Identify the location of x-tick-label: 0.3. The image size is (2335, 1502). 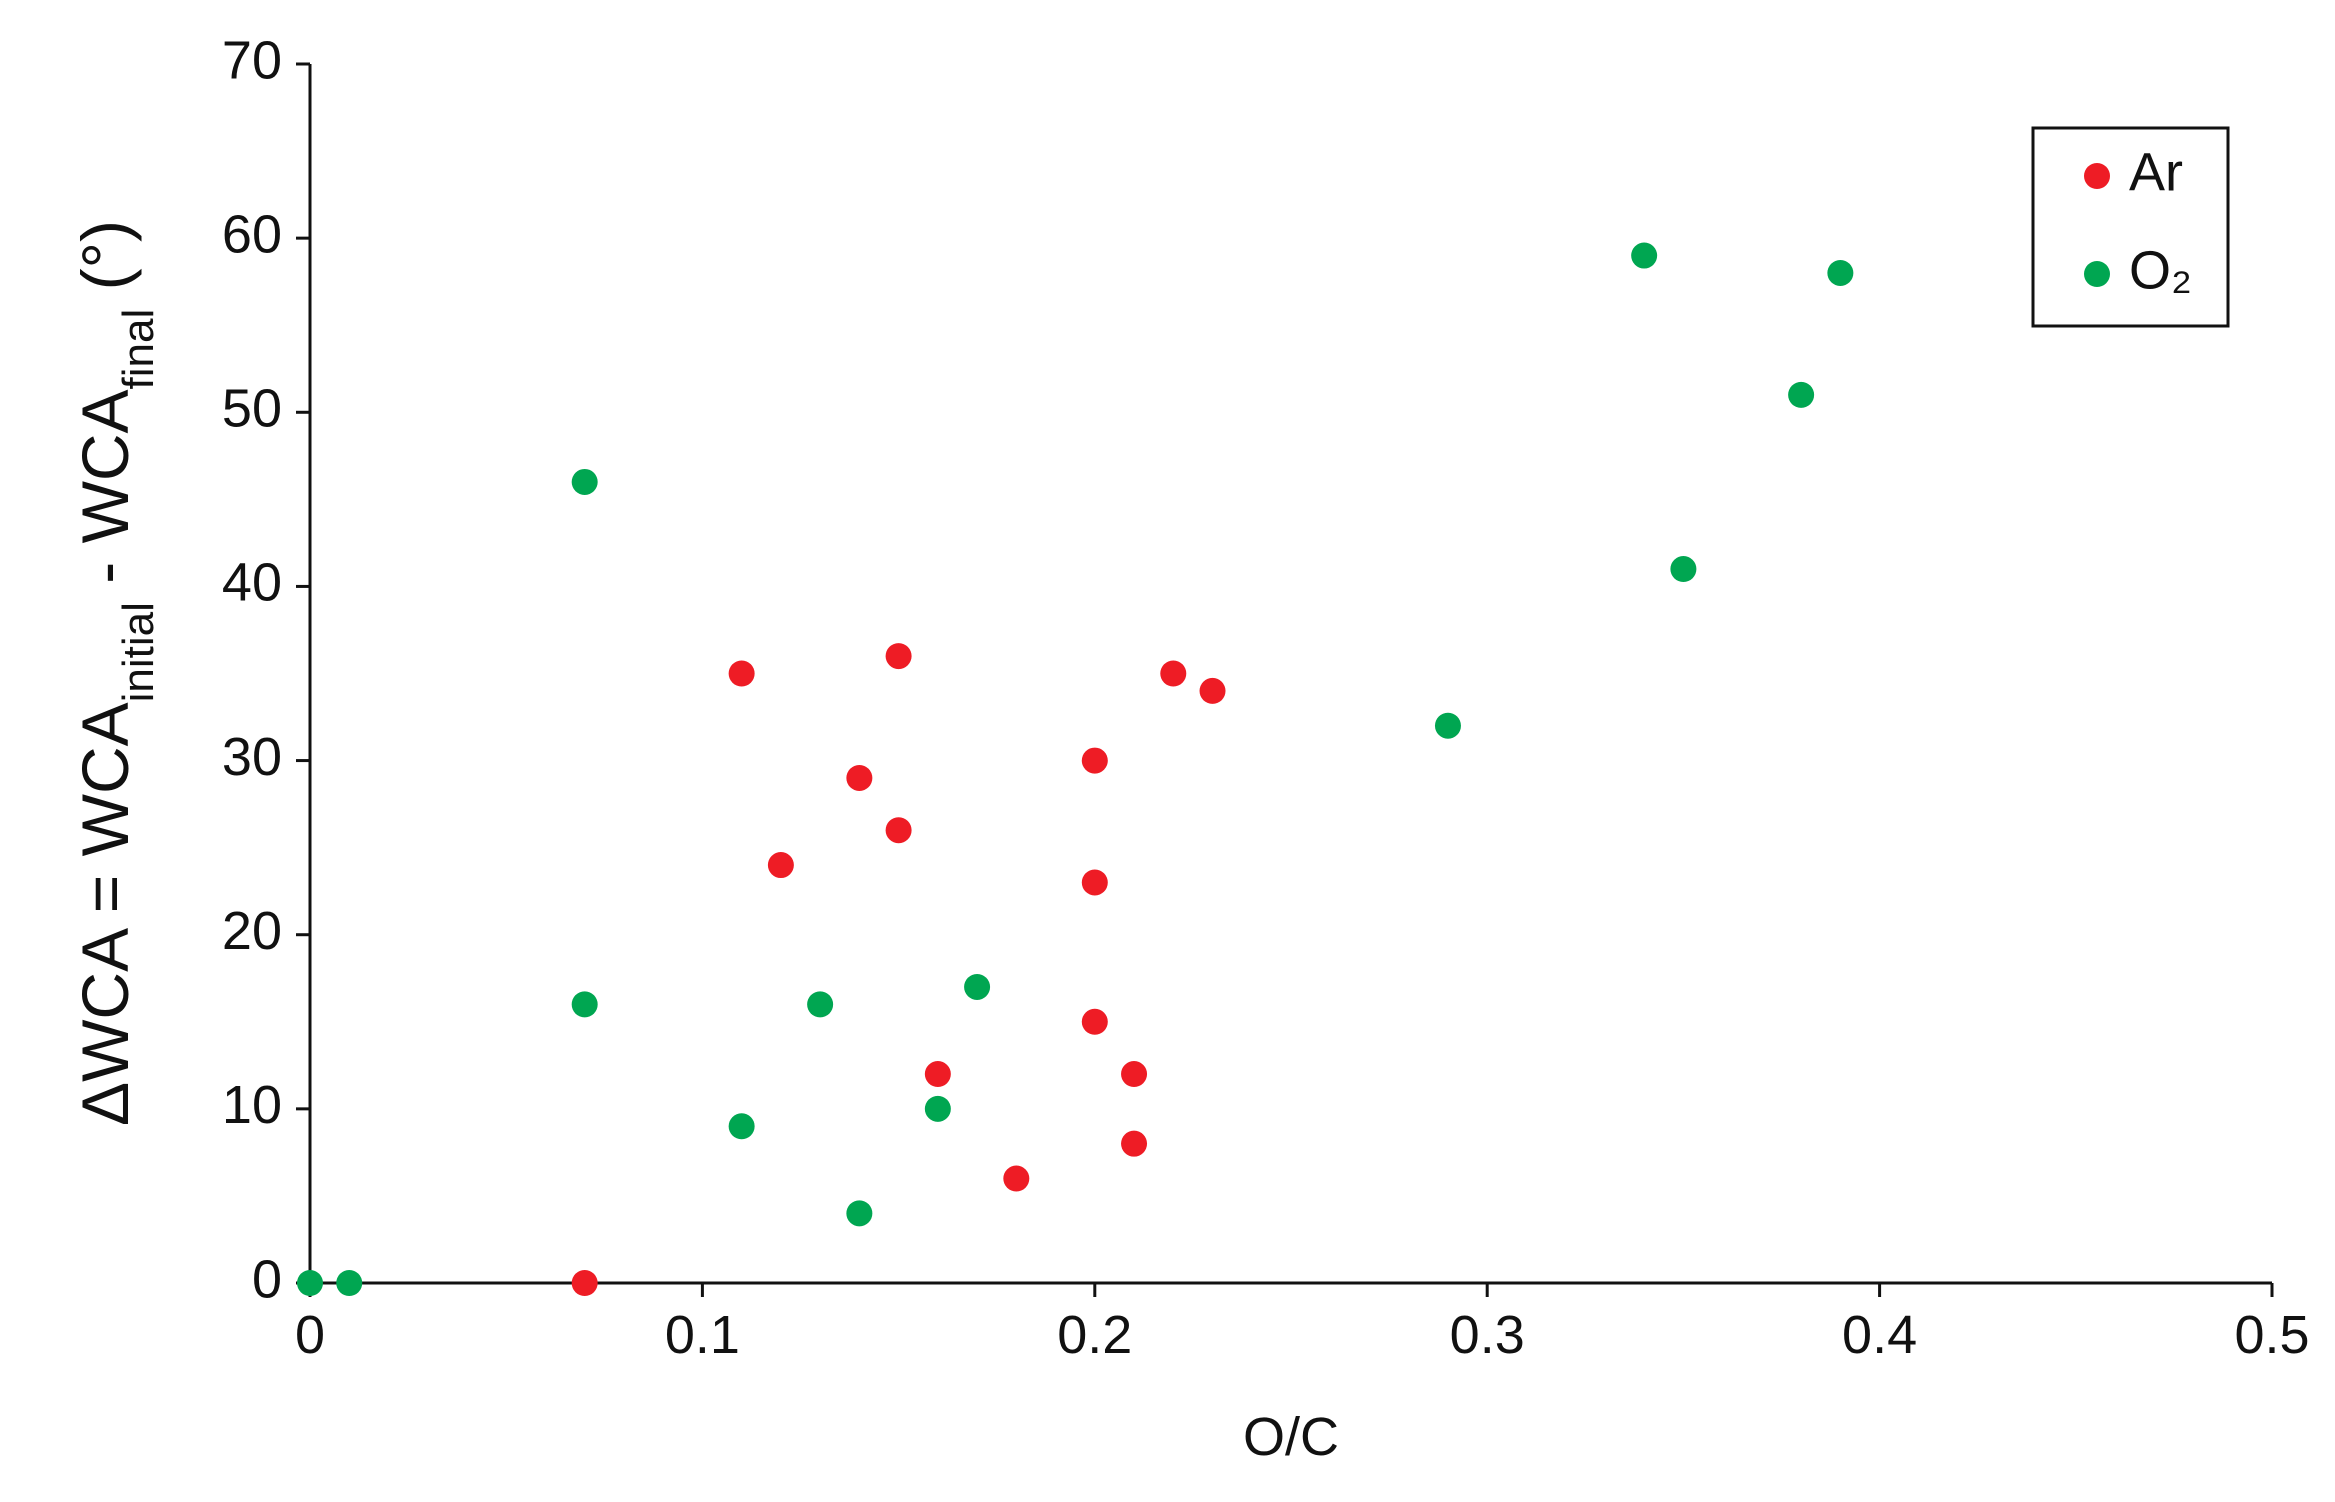
(1487, 1335).